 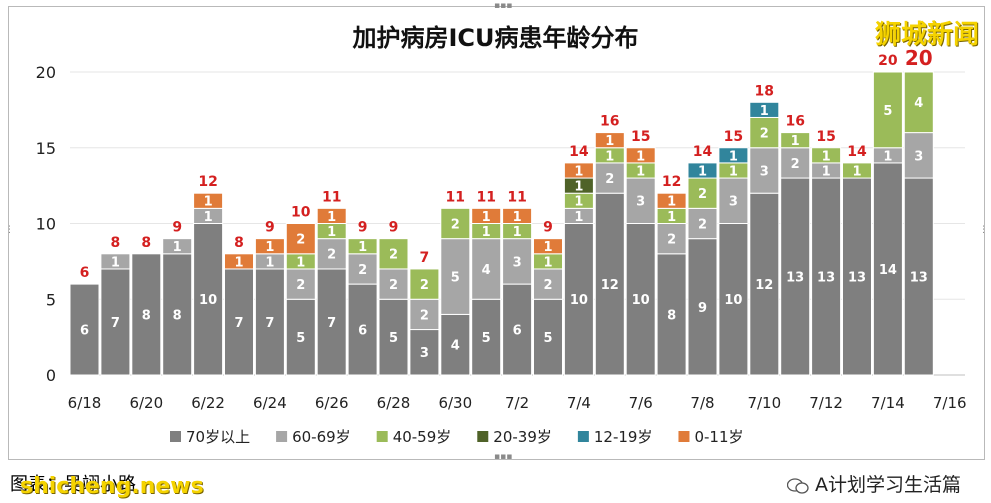 I want to click on x-tick-label: 6/30, so click(x=455, y=403).